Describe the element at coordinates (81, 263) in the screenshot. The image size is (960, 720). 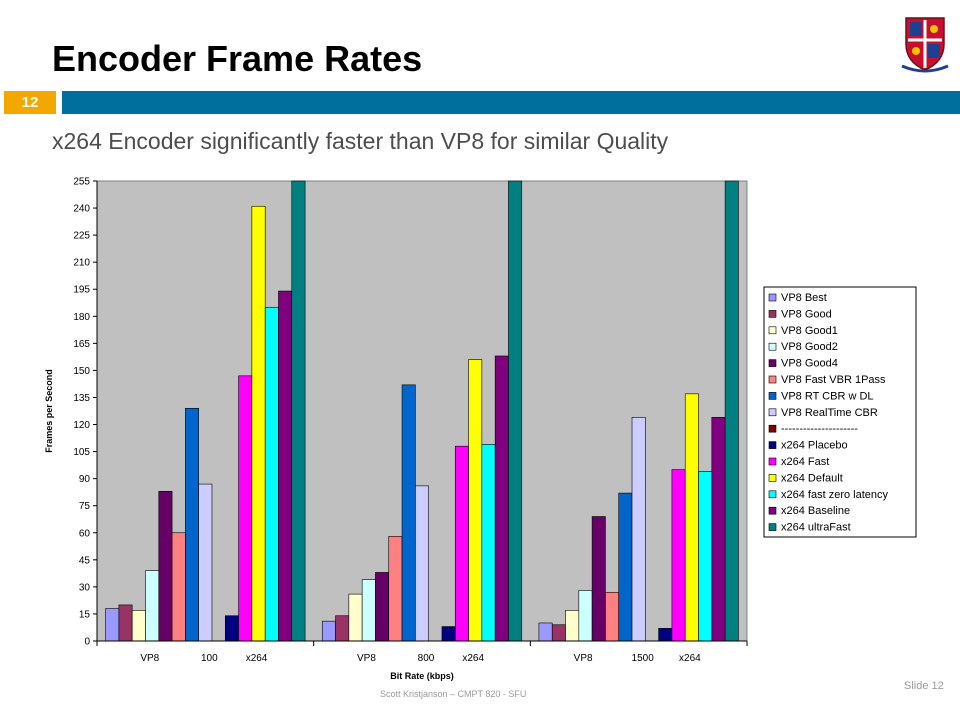
I see `y-tick-label: 210` at that location.